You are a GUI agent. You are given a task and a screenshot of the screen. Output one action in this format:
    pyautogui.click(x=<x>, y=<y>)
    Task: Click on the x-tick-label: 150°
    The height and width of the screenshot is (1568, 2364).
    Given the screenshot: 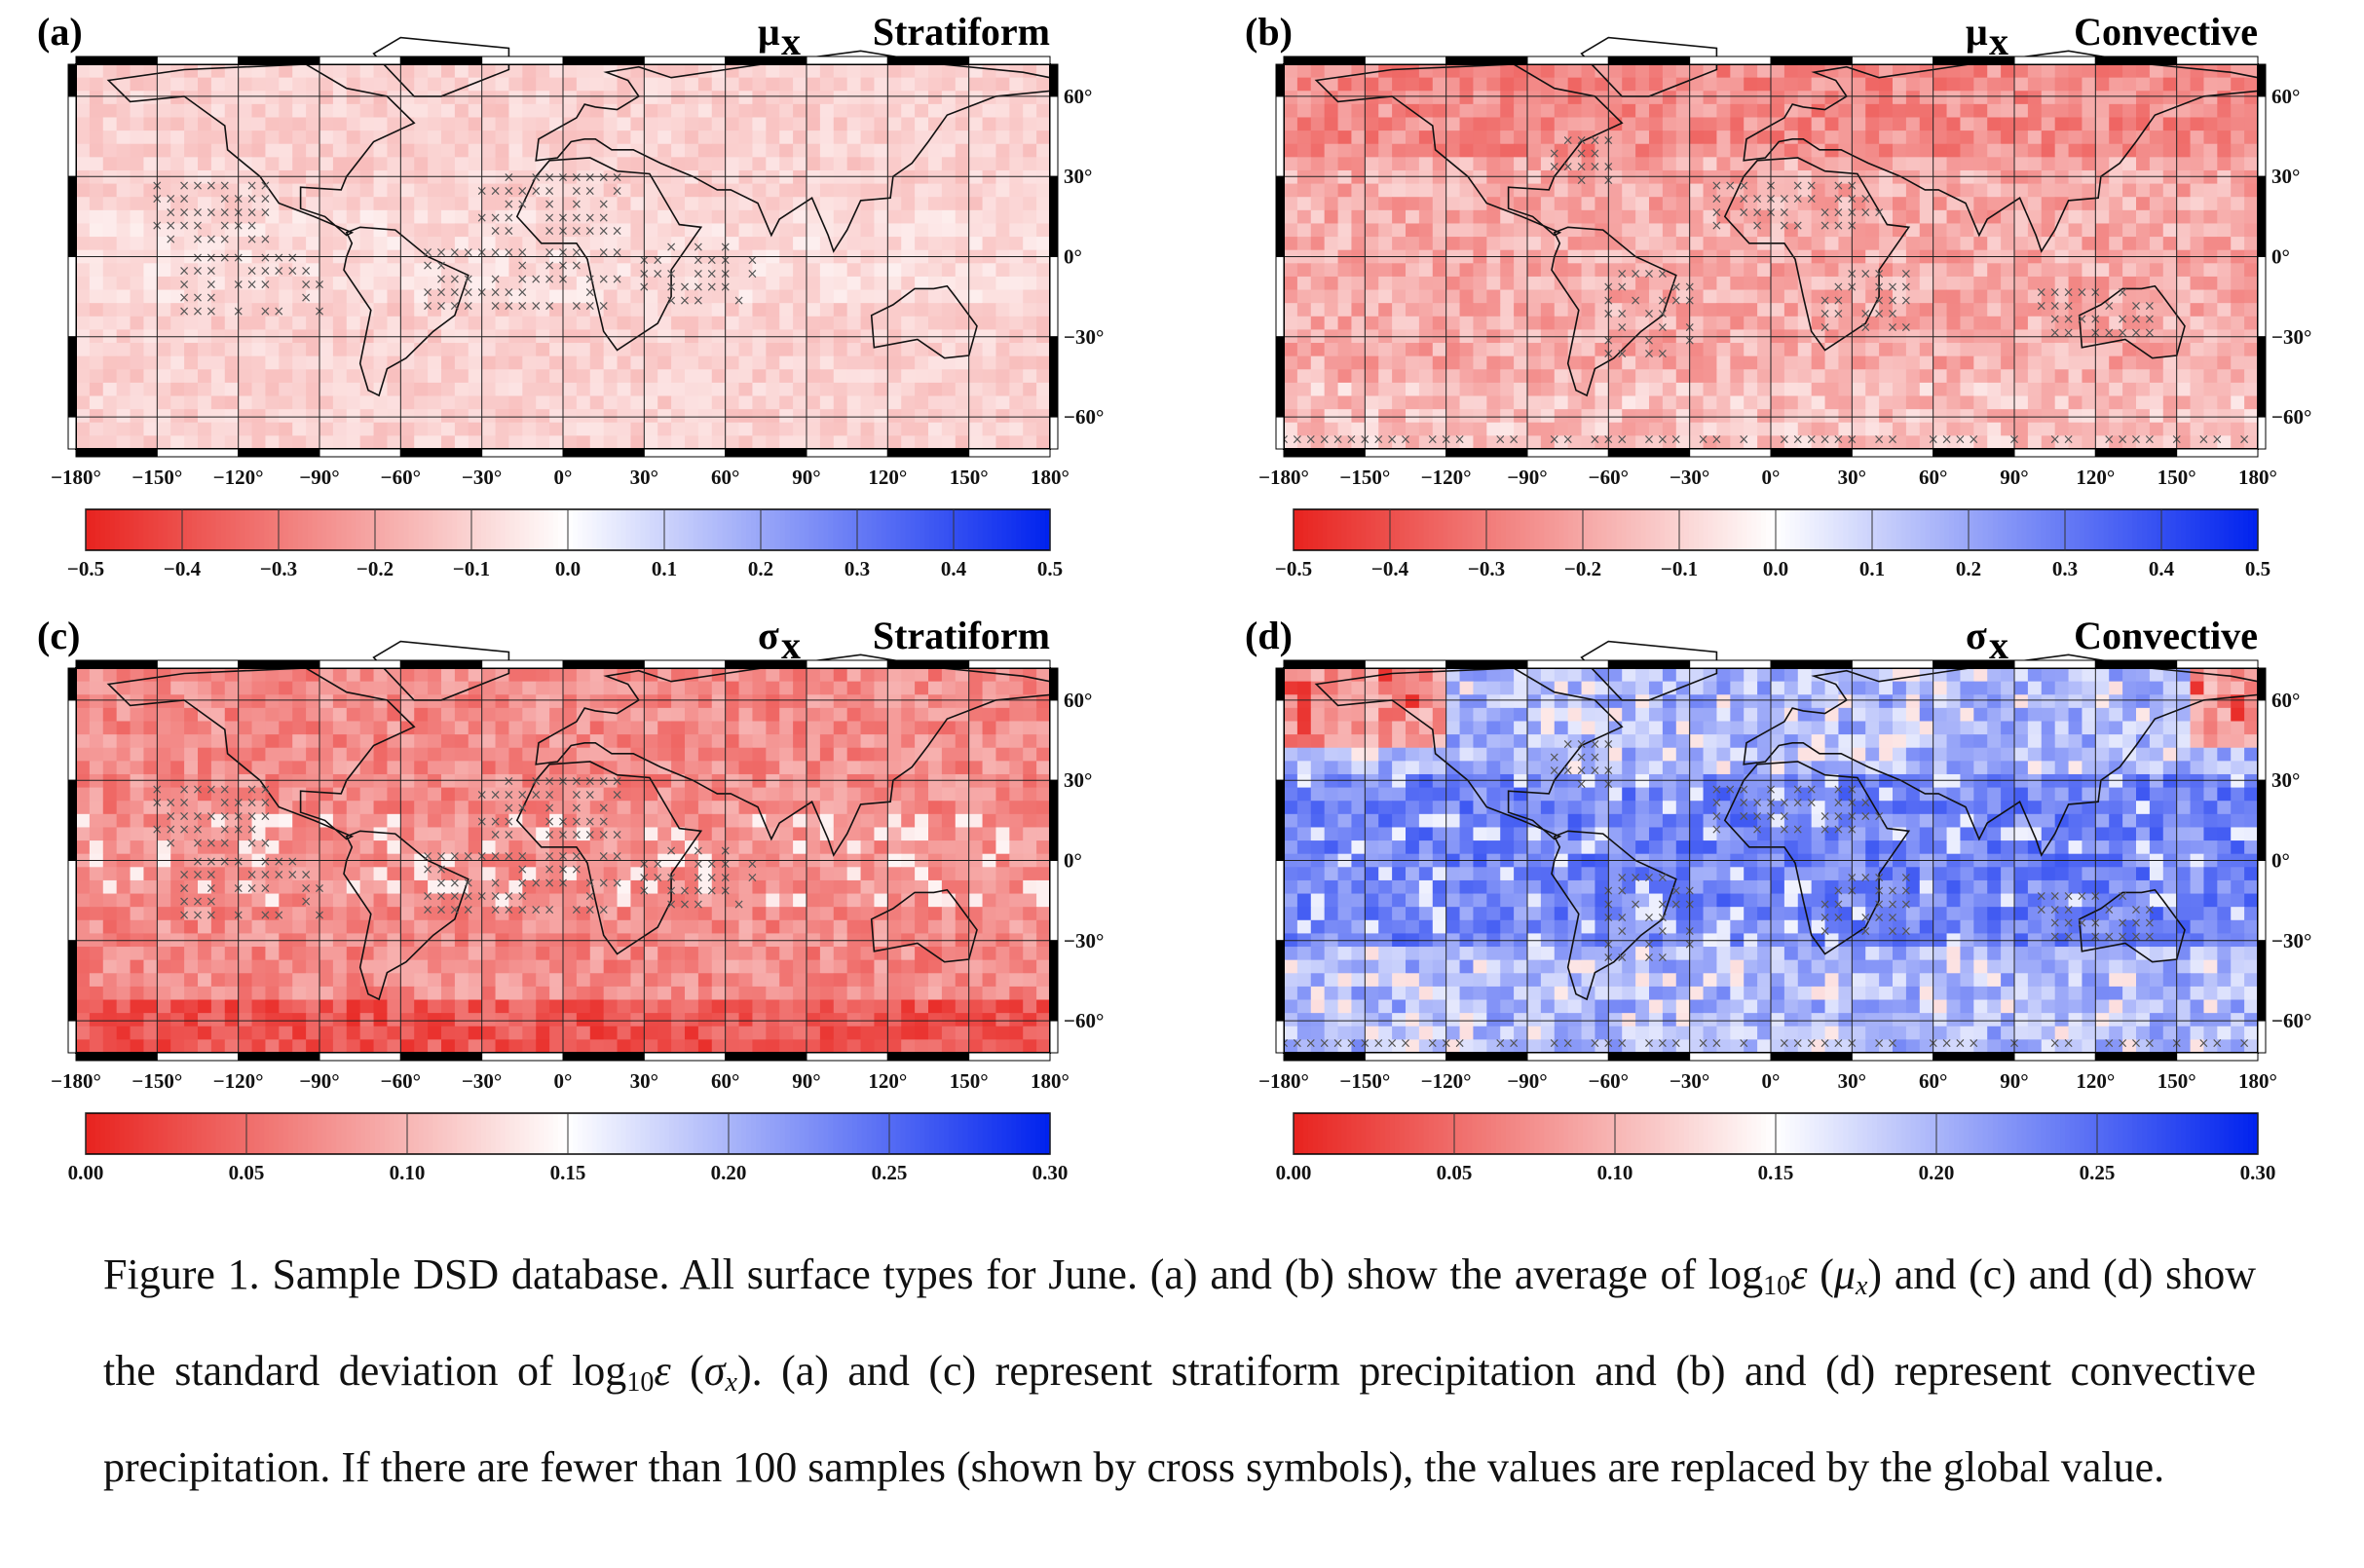 What is the action you would take?
    pyautogui.click(x=969, y=1081)
    